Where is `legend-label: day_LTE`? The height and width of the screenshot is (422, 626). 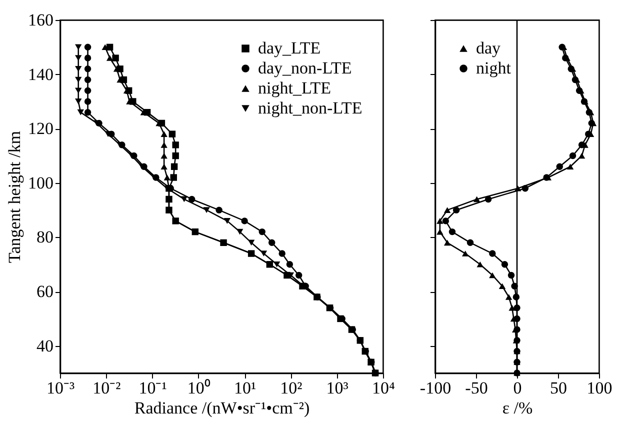
legend-label: day_LTE is located at coordinates (289, 48).